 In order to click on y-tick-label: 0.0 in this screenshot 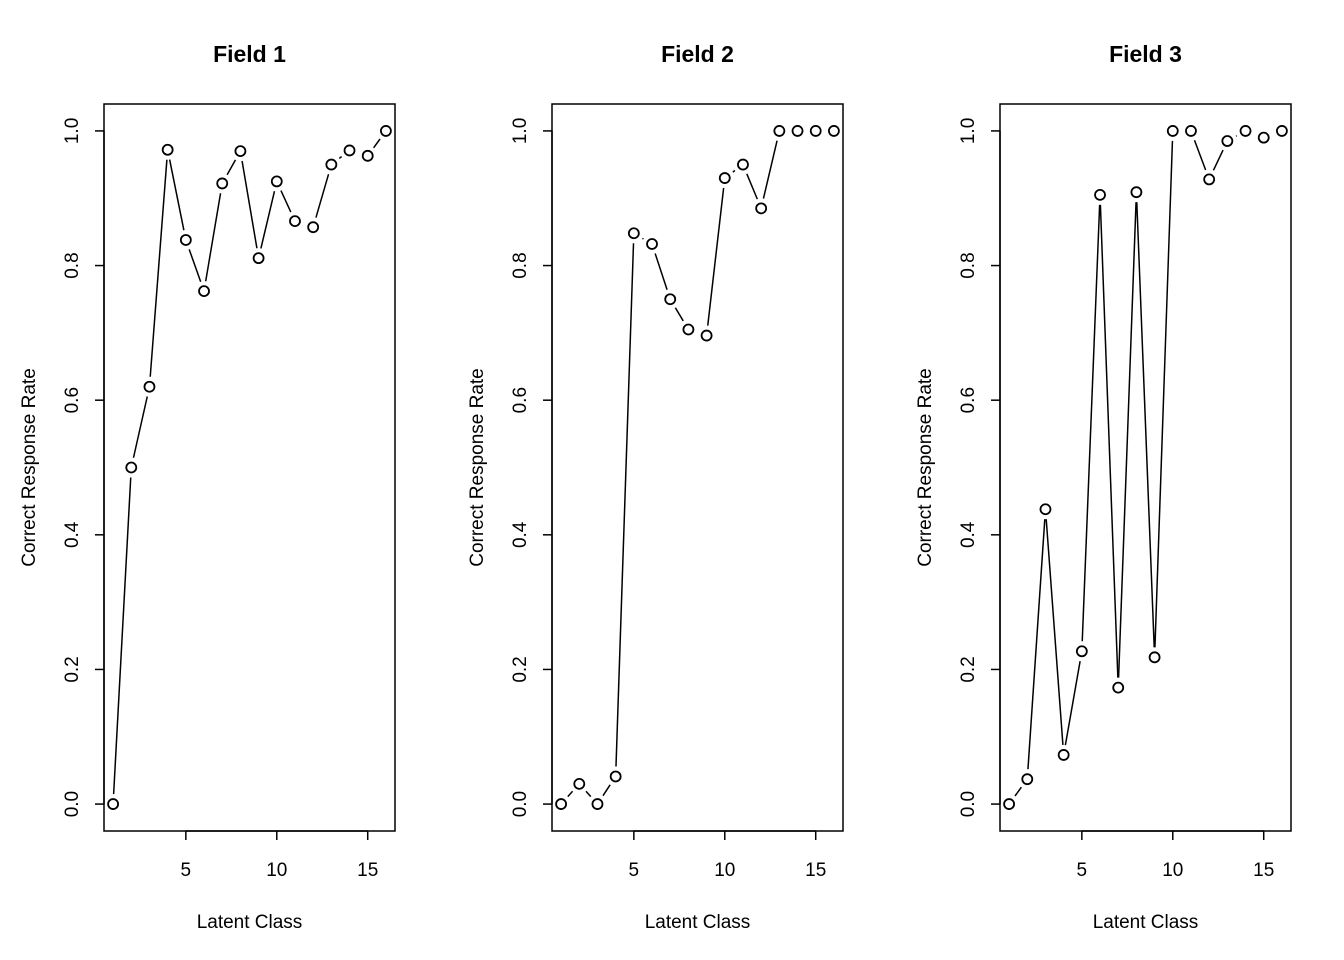, I will do `click(72, 804)`.